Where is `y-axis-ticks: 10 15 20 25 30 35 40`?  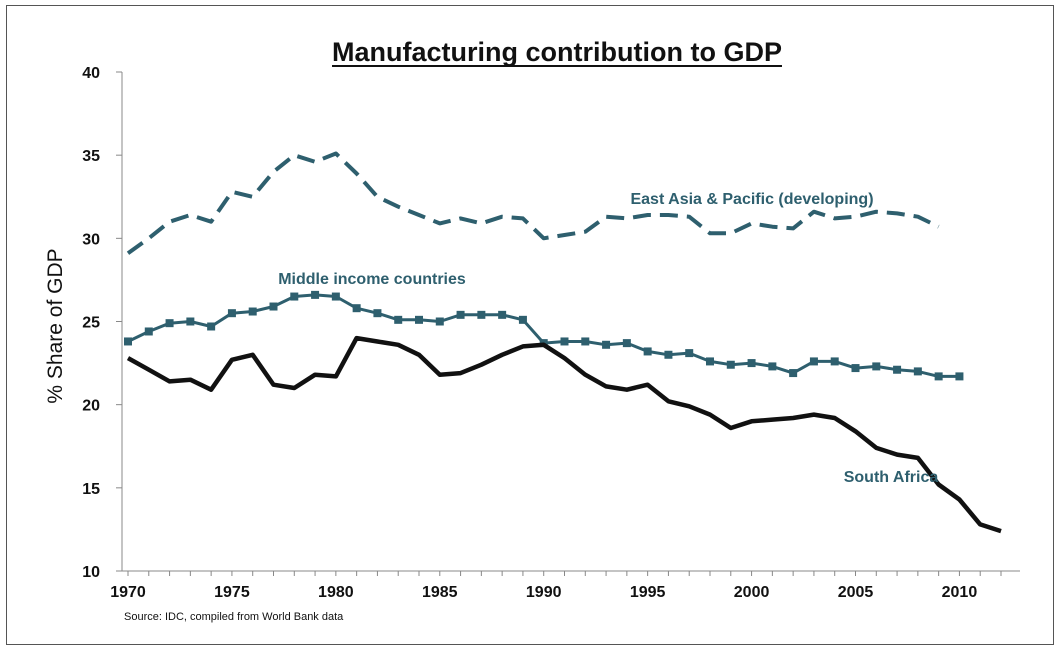
y-axis-ticks: 10 15 20 25 30 35 40 is located at coordinates (102, 323).